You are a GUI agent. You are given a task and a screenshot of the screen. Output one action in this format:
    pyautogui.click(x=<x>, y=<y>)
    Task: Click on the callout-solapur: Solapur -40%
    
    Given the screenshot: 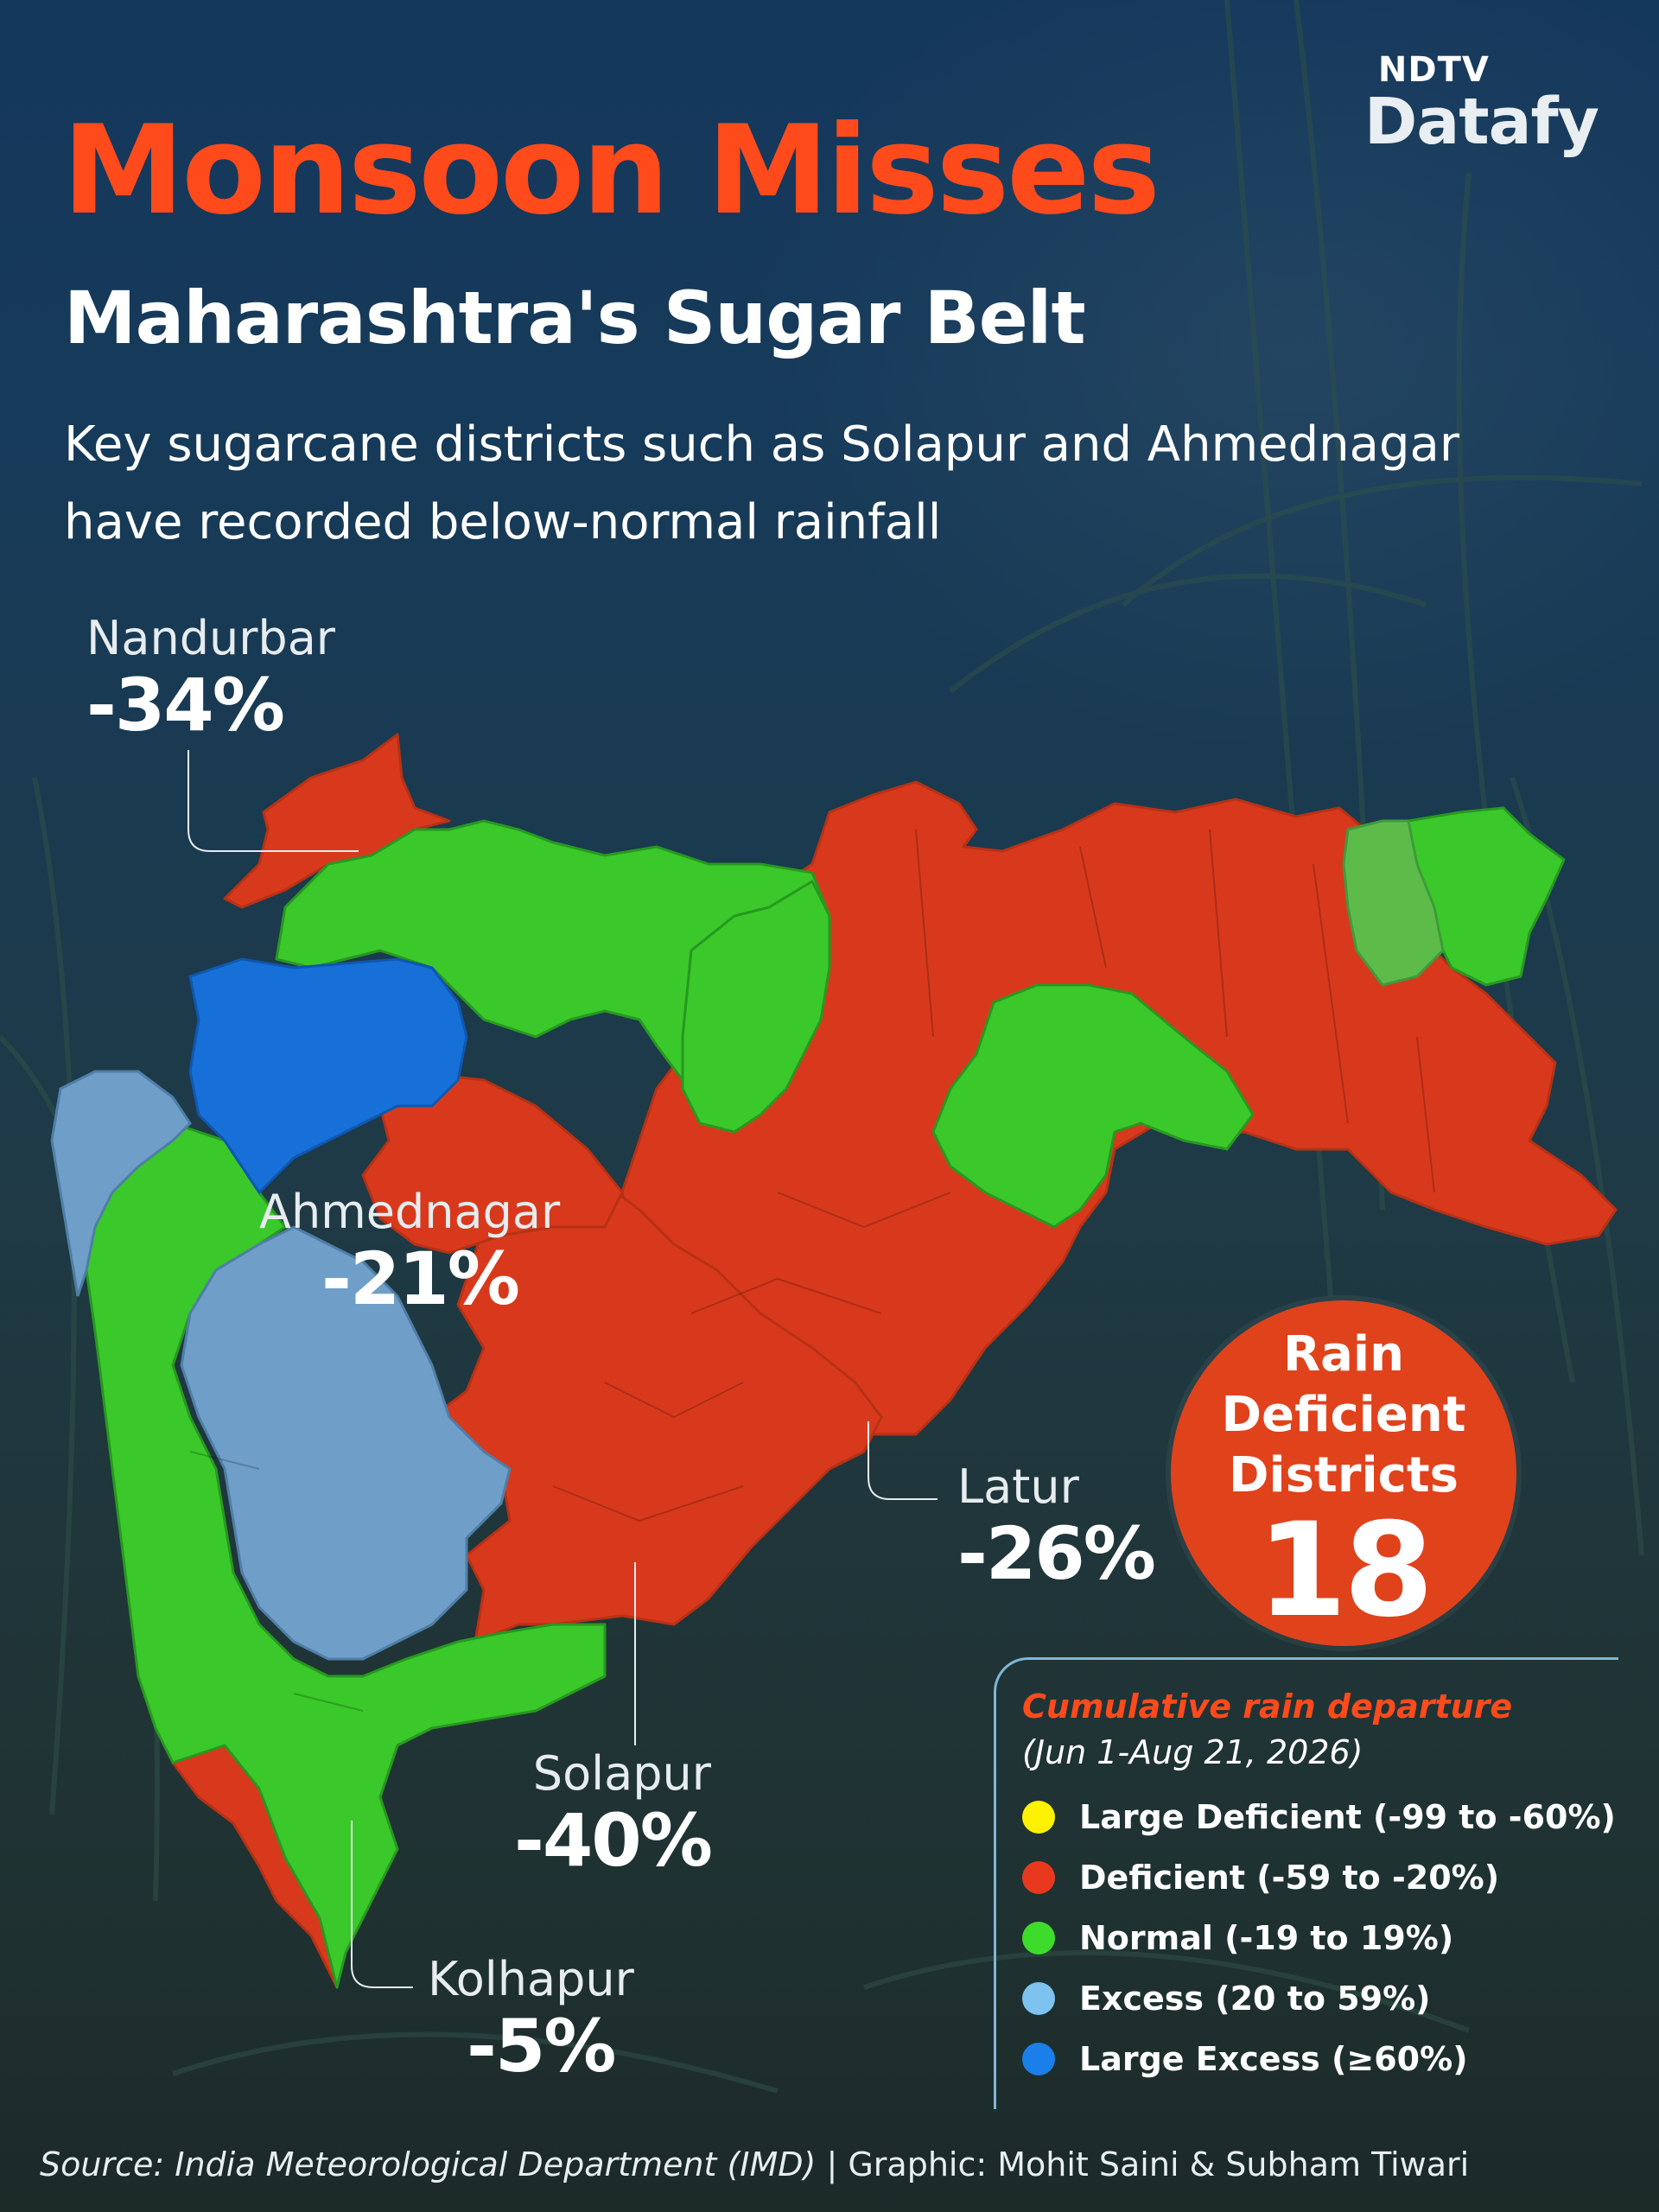 What is the action you would take?
    pyautogui.click(x=613, y=1813)
    